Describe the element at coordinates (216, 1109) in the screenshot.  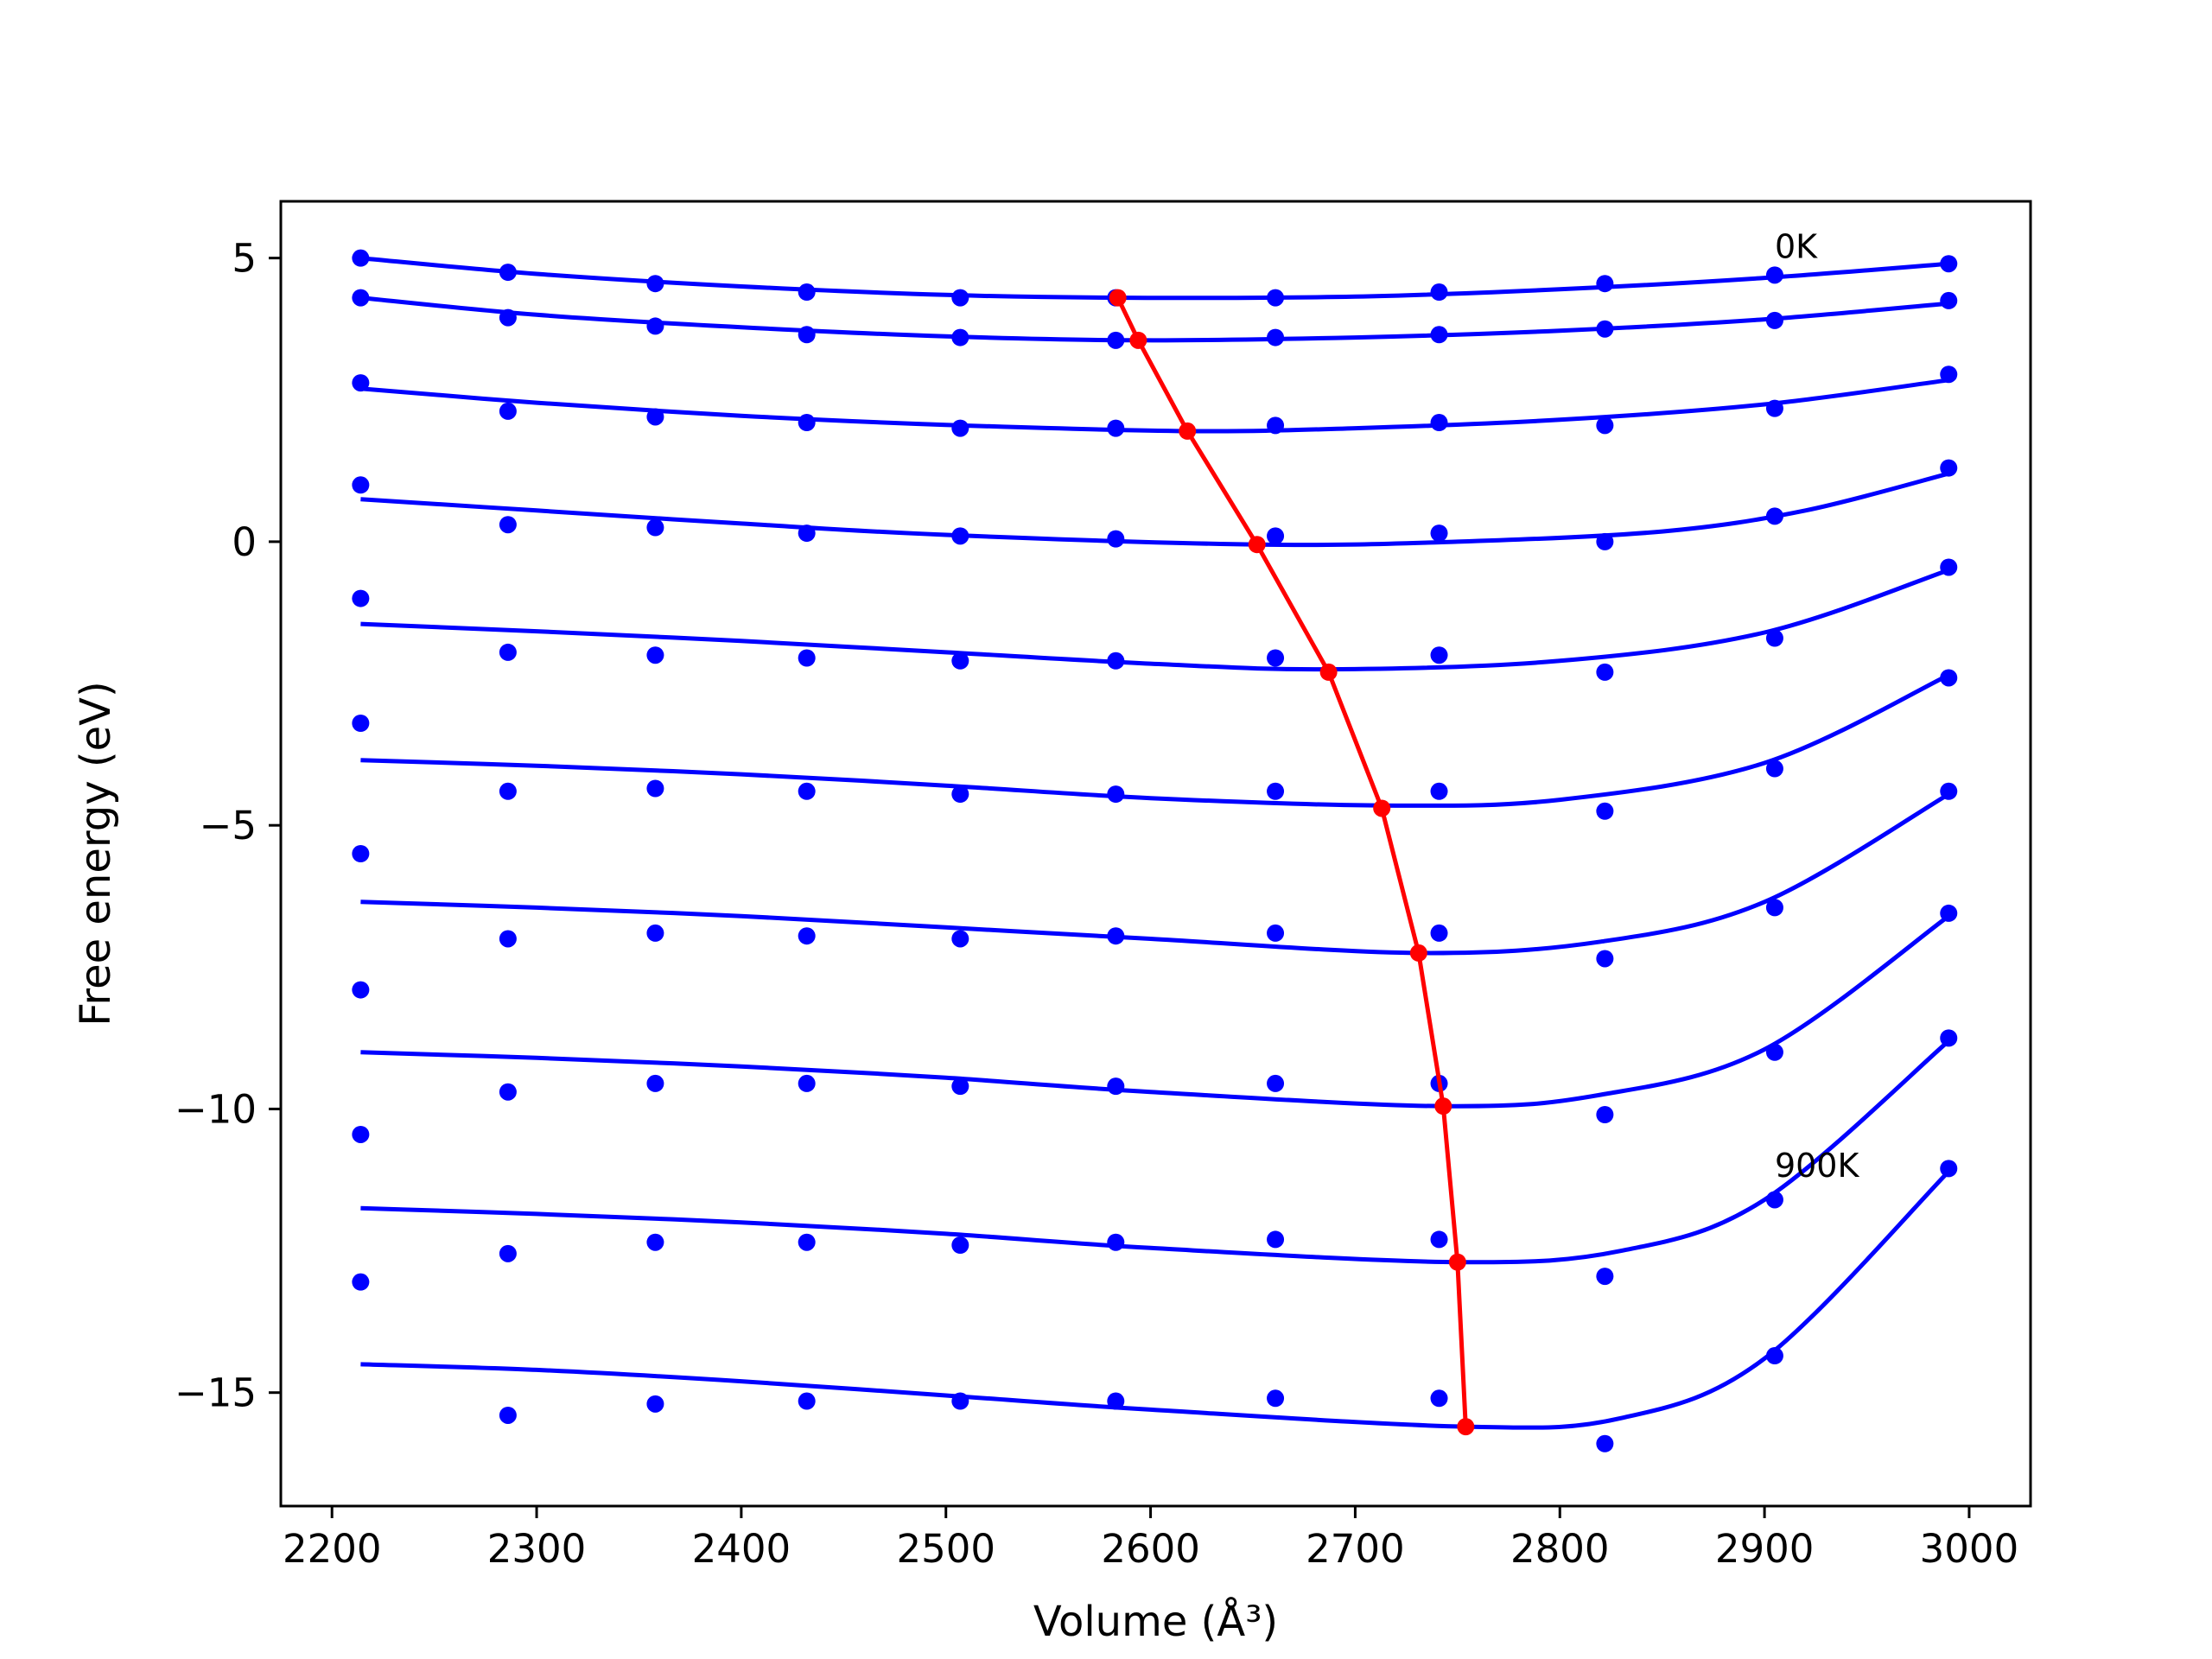
I see `y-tick-label: −10` at that location.